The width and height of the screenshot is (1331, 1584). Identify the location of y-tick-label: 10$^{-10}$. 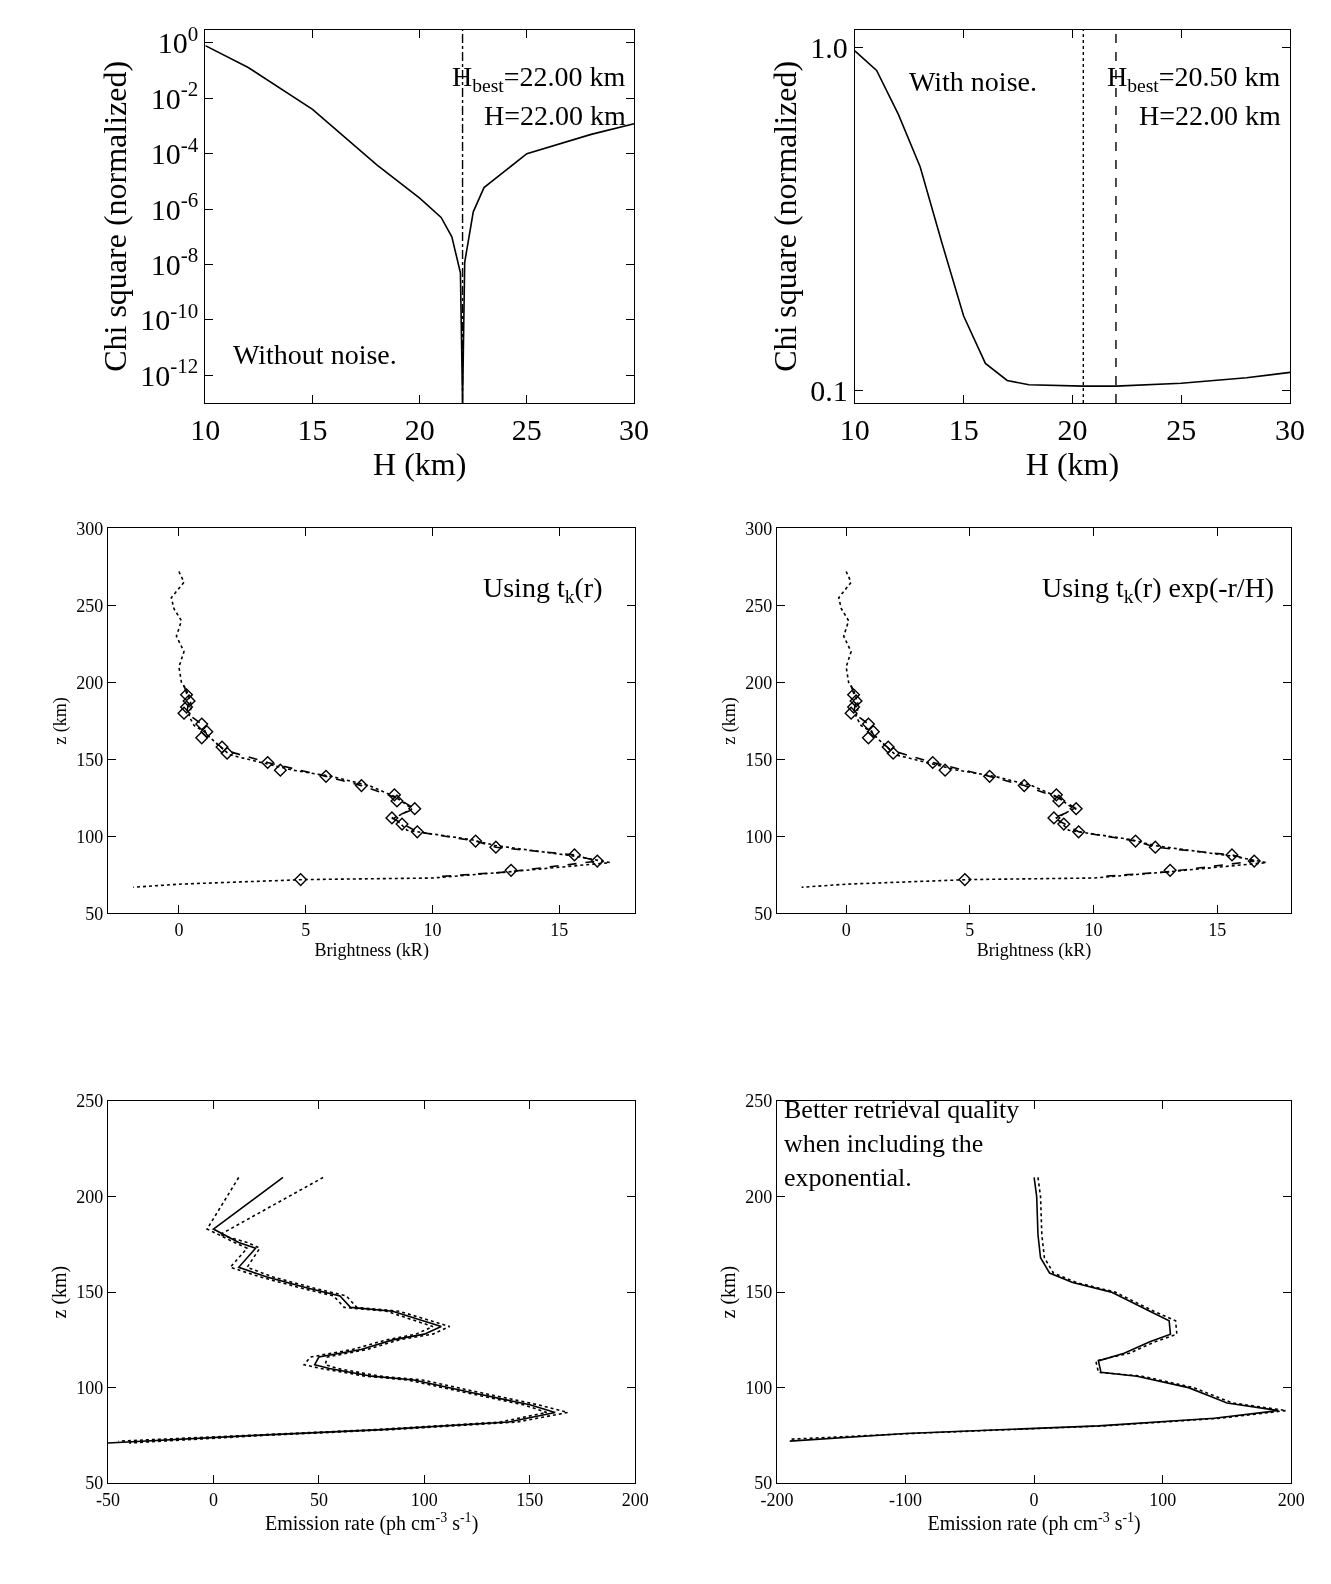
(169, 317).